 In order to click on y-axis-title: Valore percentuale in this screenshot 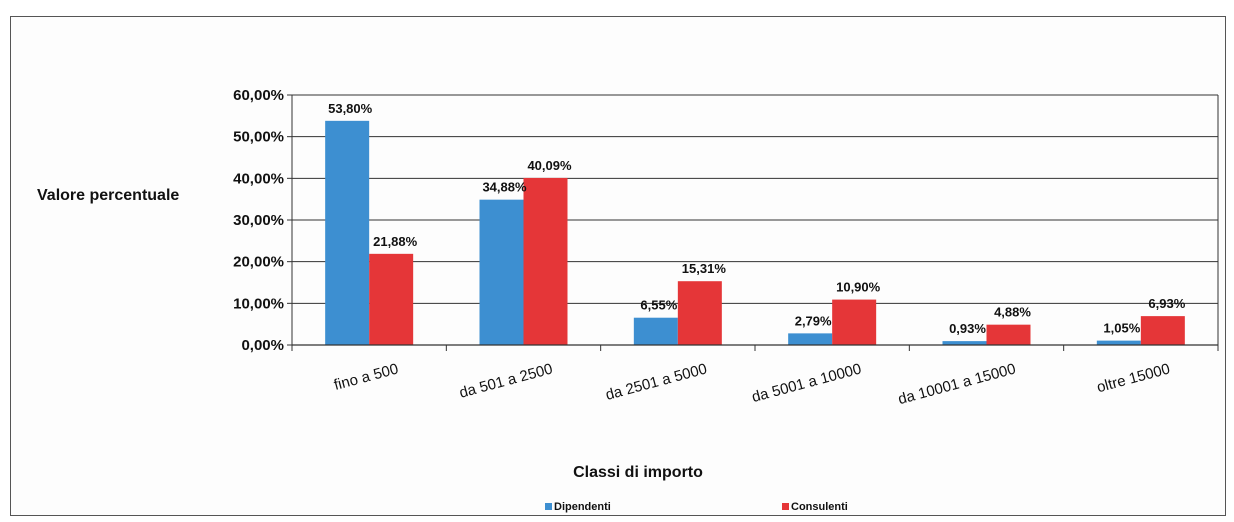, I will do `click(108, 195)`.